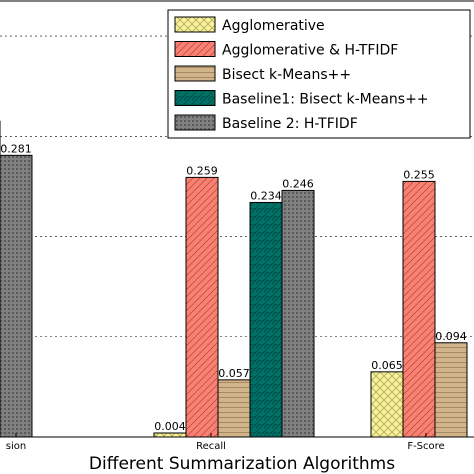  Describe the element at coordinates (286, 75) in the screenshot. I see `legend-entry-label: Bisect k-Means++` at that location.